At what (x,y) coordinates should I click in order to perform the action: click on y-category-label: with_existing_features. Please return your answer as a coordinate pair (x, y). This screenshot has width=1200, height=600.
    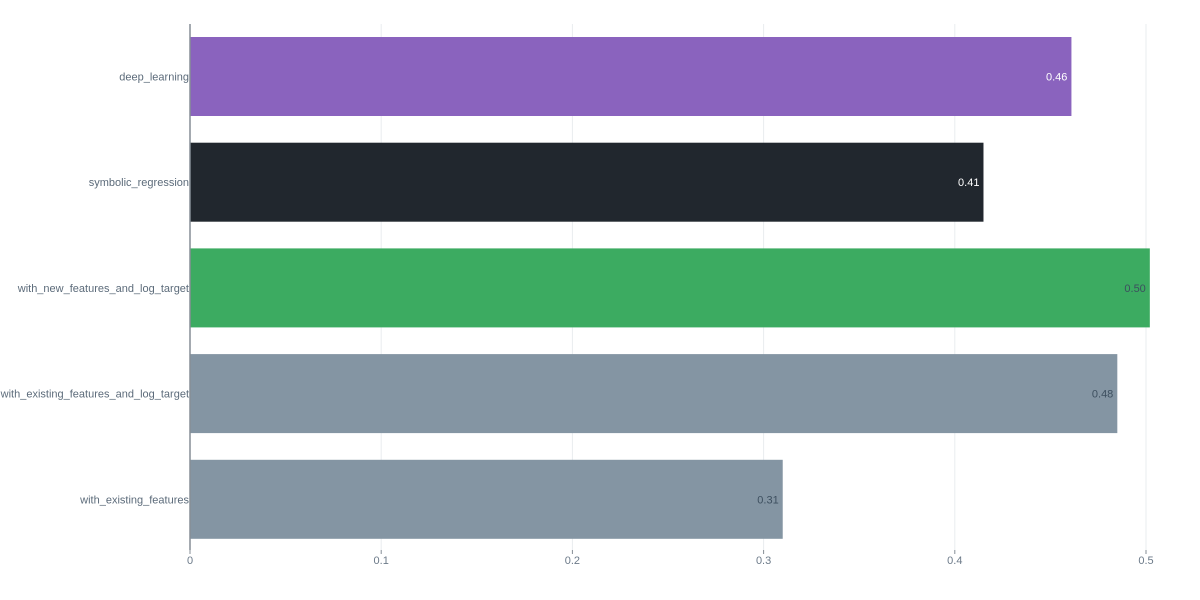
    Looking at the image, I should click on (134, 500).